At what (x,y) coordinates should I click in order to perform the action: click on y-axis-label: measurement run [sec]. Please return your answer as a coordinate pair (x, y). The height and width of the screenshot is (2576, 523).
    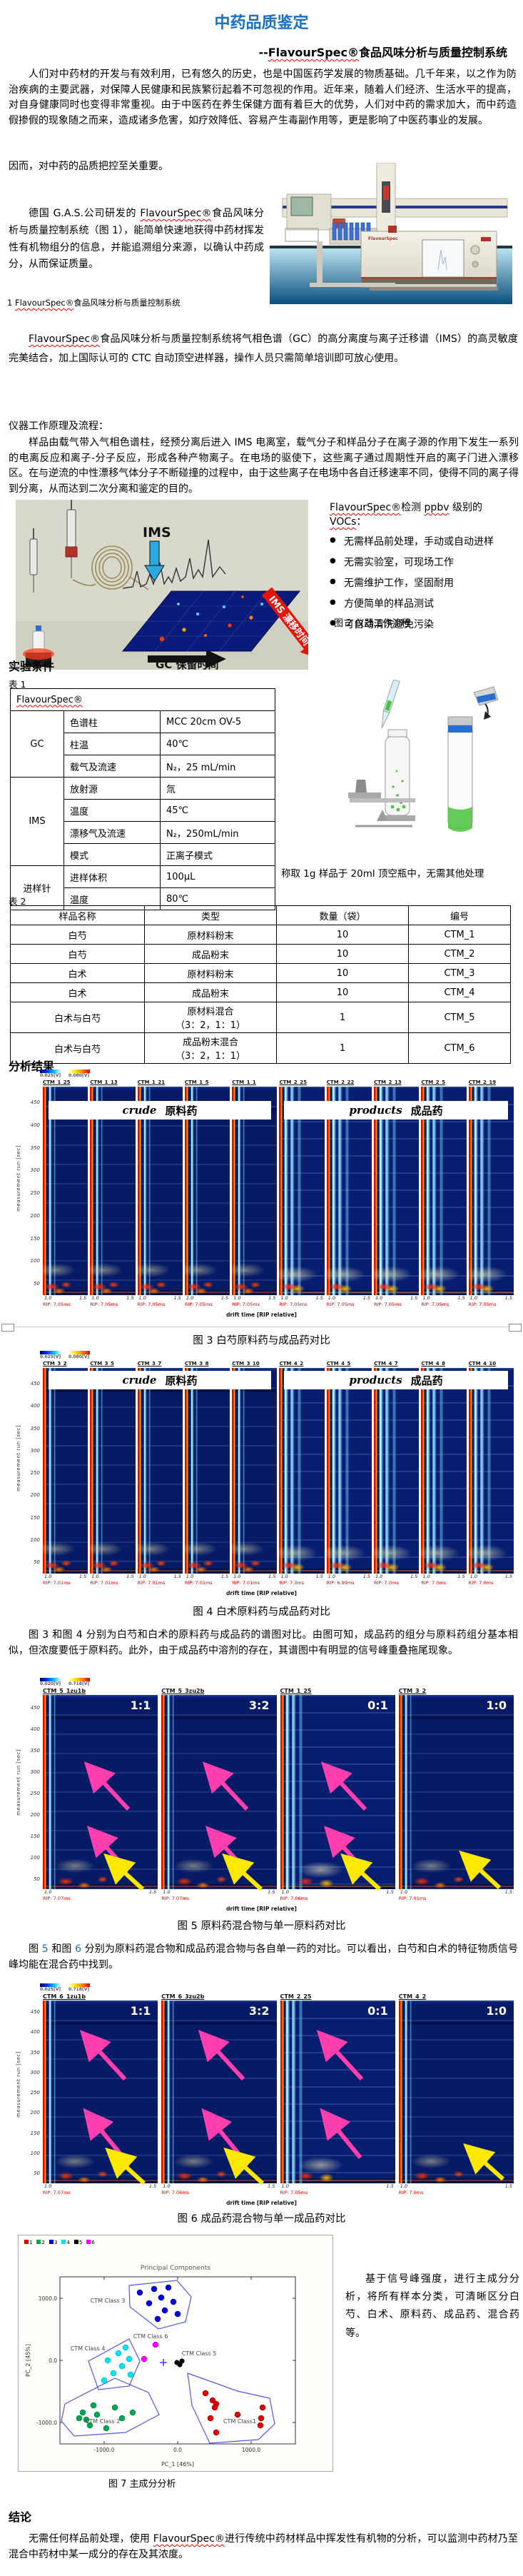
    Looking at the image, I should click on (18, 1783).